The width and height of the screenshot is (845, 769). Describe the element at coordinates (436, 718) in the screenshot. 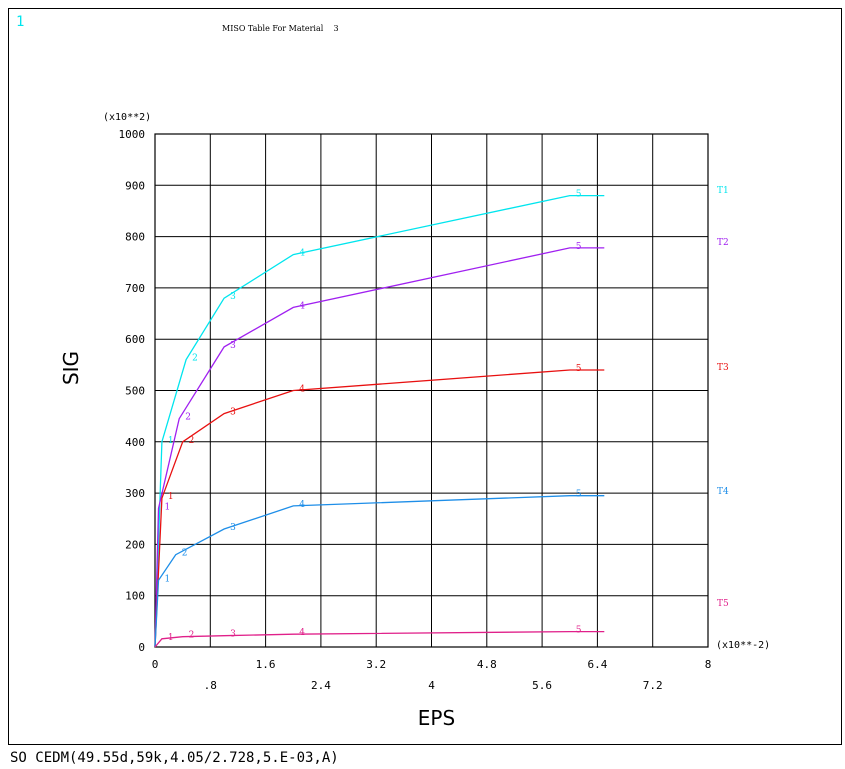

I see `x-axis-title: EPS` at that location.